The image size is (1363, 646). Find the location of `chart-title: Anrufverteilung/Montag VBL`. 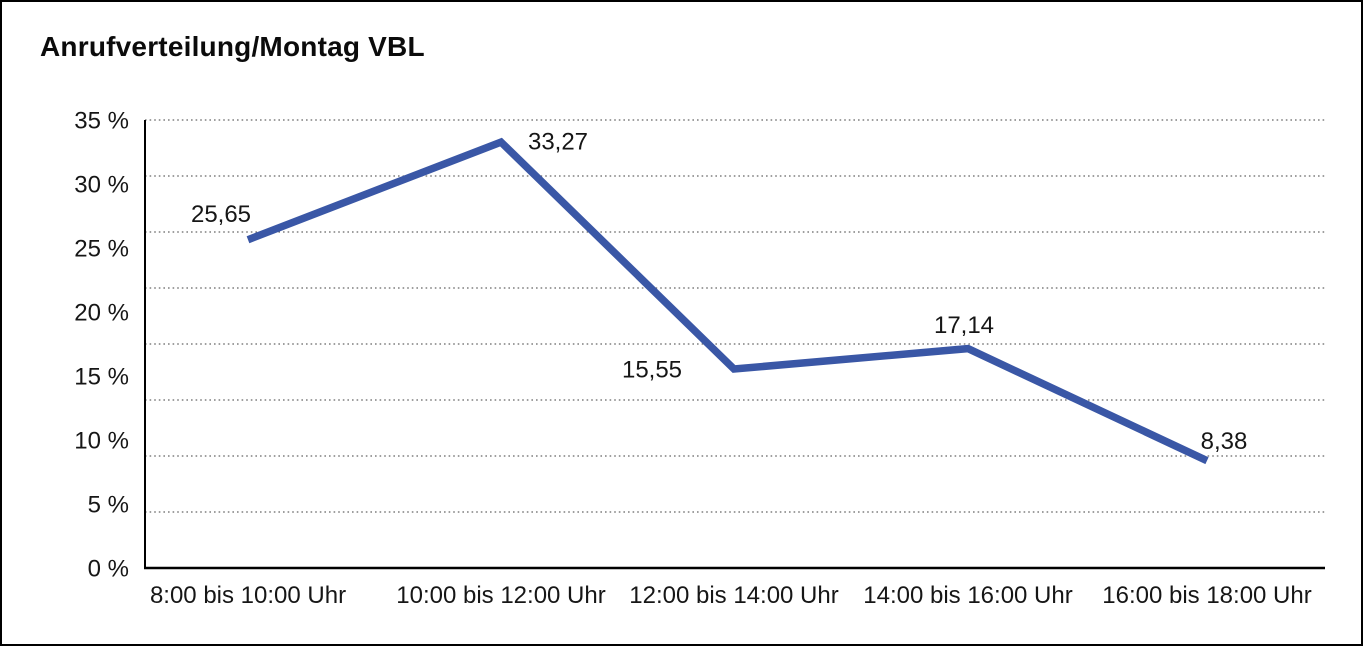

chart-title: Anrufverteilung/Montag VBL is located at coordinates (232, 46).